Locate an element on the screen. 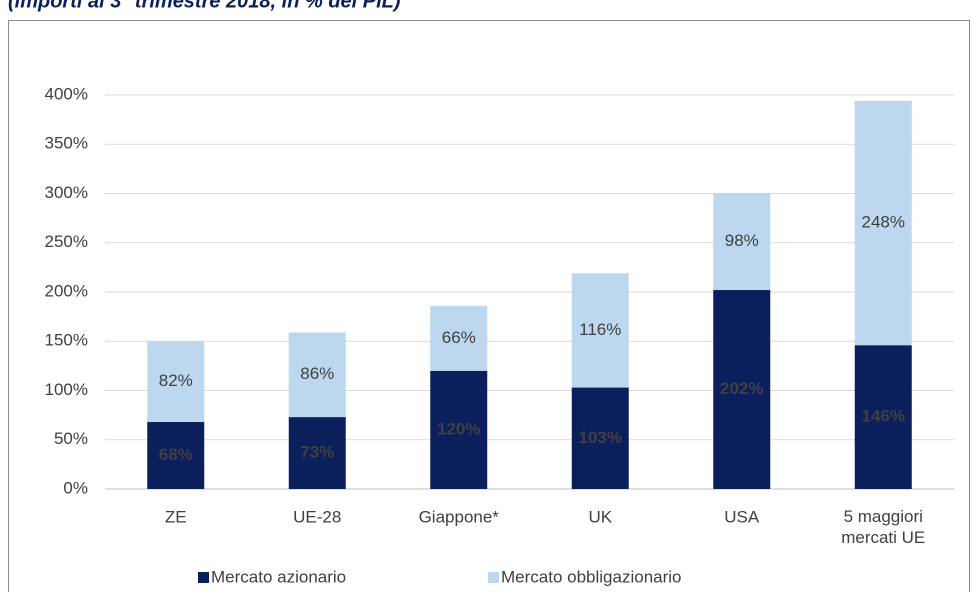  data-label: 103% is located at coordinates (600, 437).